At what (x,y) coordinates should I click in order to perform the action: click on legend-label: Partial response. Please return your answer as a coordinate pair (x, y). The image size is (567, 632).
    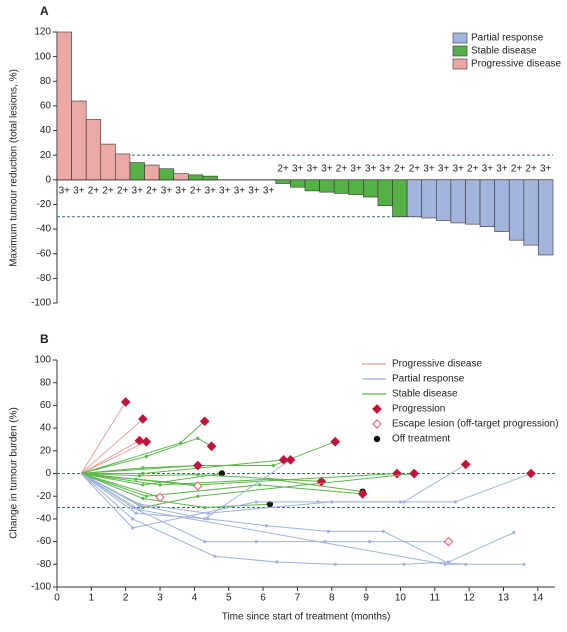
    Looking at the image, I should click on (428, 379).